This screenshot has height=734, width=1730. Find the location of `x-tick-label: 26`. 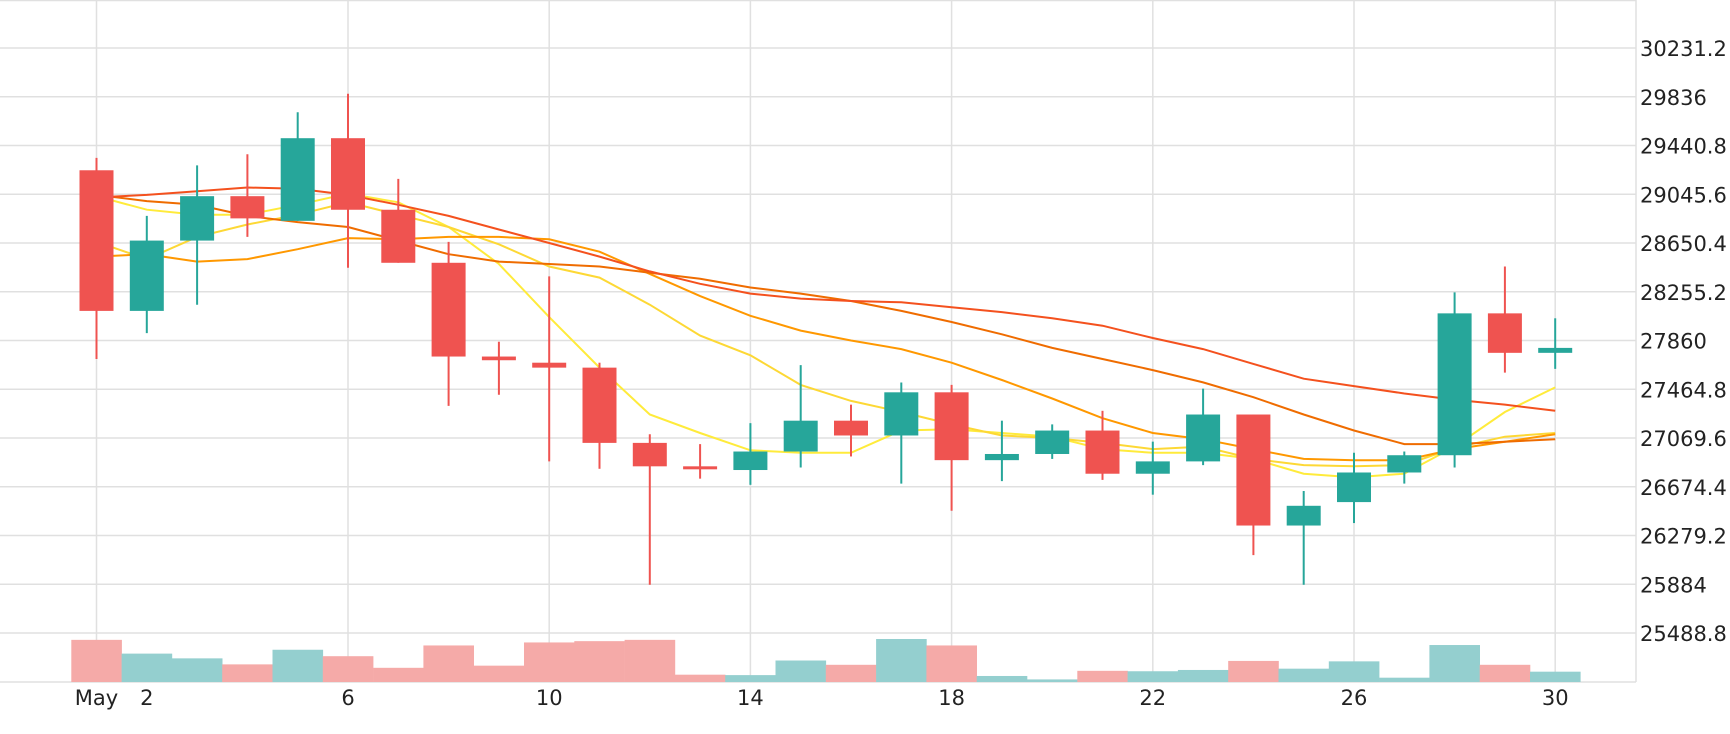

x-tick-label: 26 is located at coordinates (1354, 698).